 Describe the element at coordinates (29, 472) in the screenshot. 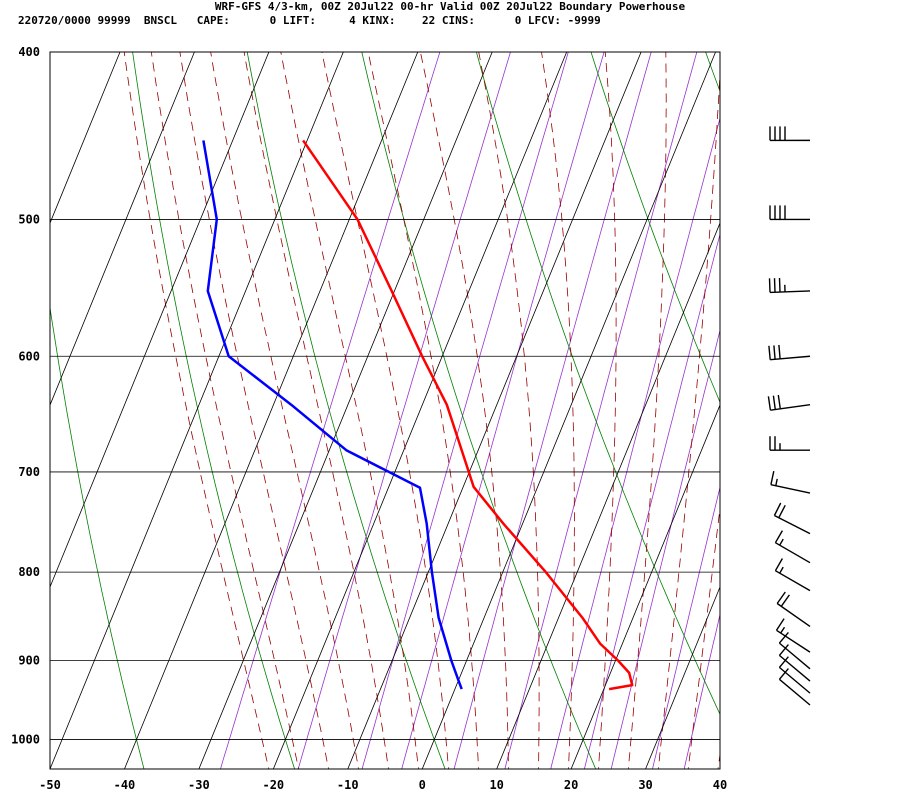

I see `pressure-tick-label: 700` at that location.